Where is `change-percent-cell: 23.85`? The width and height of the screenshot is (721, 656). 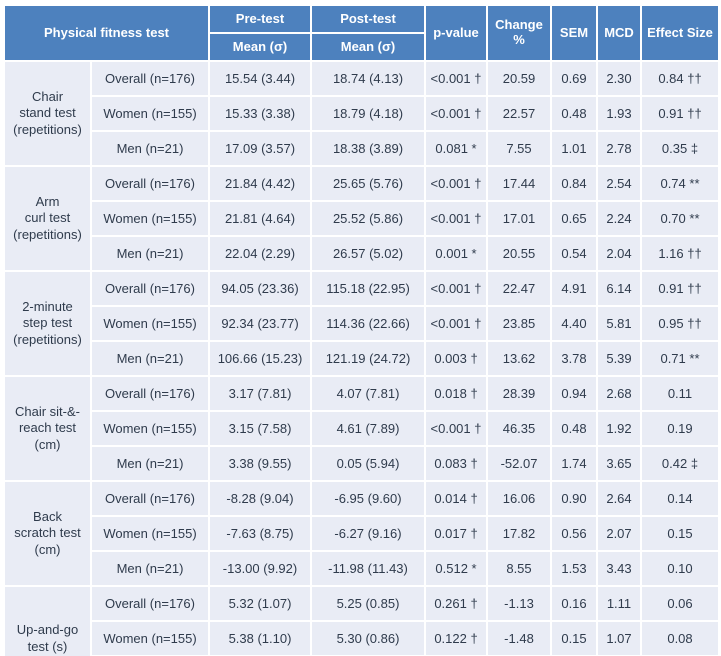 change-percent-cell: 23.85 is located at coordinates (519, 323).